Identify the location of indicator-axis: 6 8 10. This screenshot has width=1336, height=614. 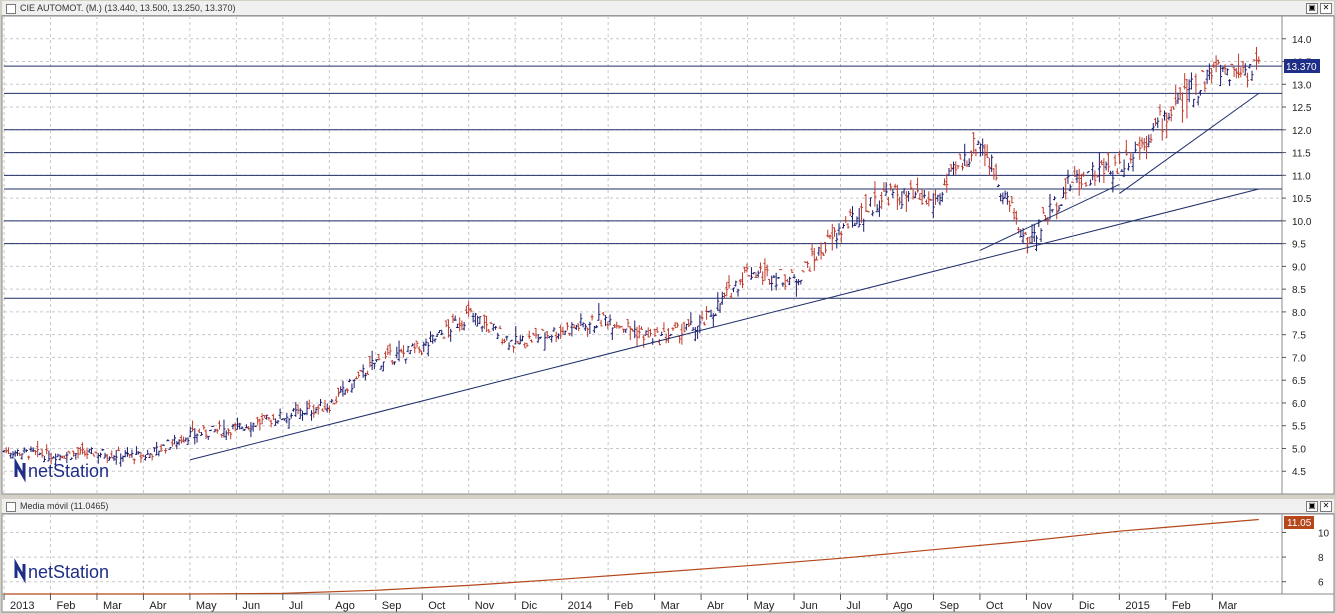
(1306, 558).